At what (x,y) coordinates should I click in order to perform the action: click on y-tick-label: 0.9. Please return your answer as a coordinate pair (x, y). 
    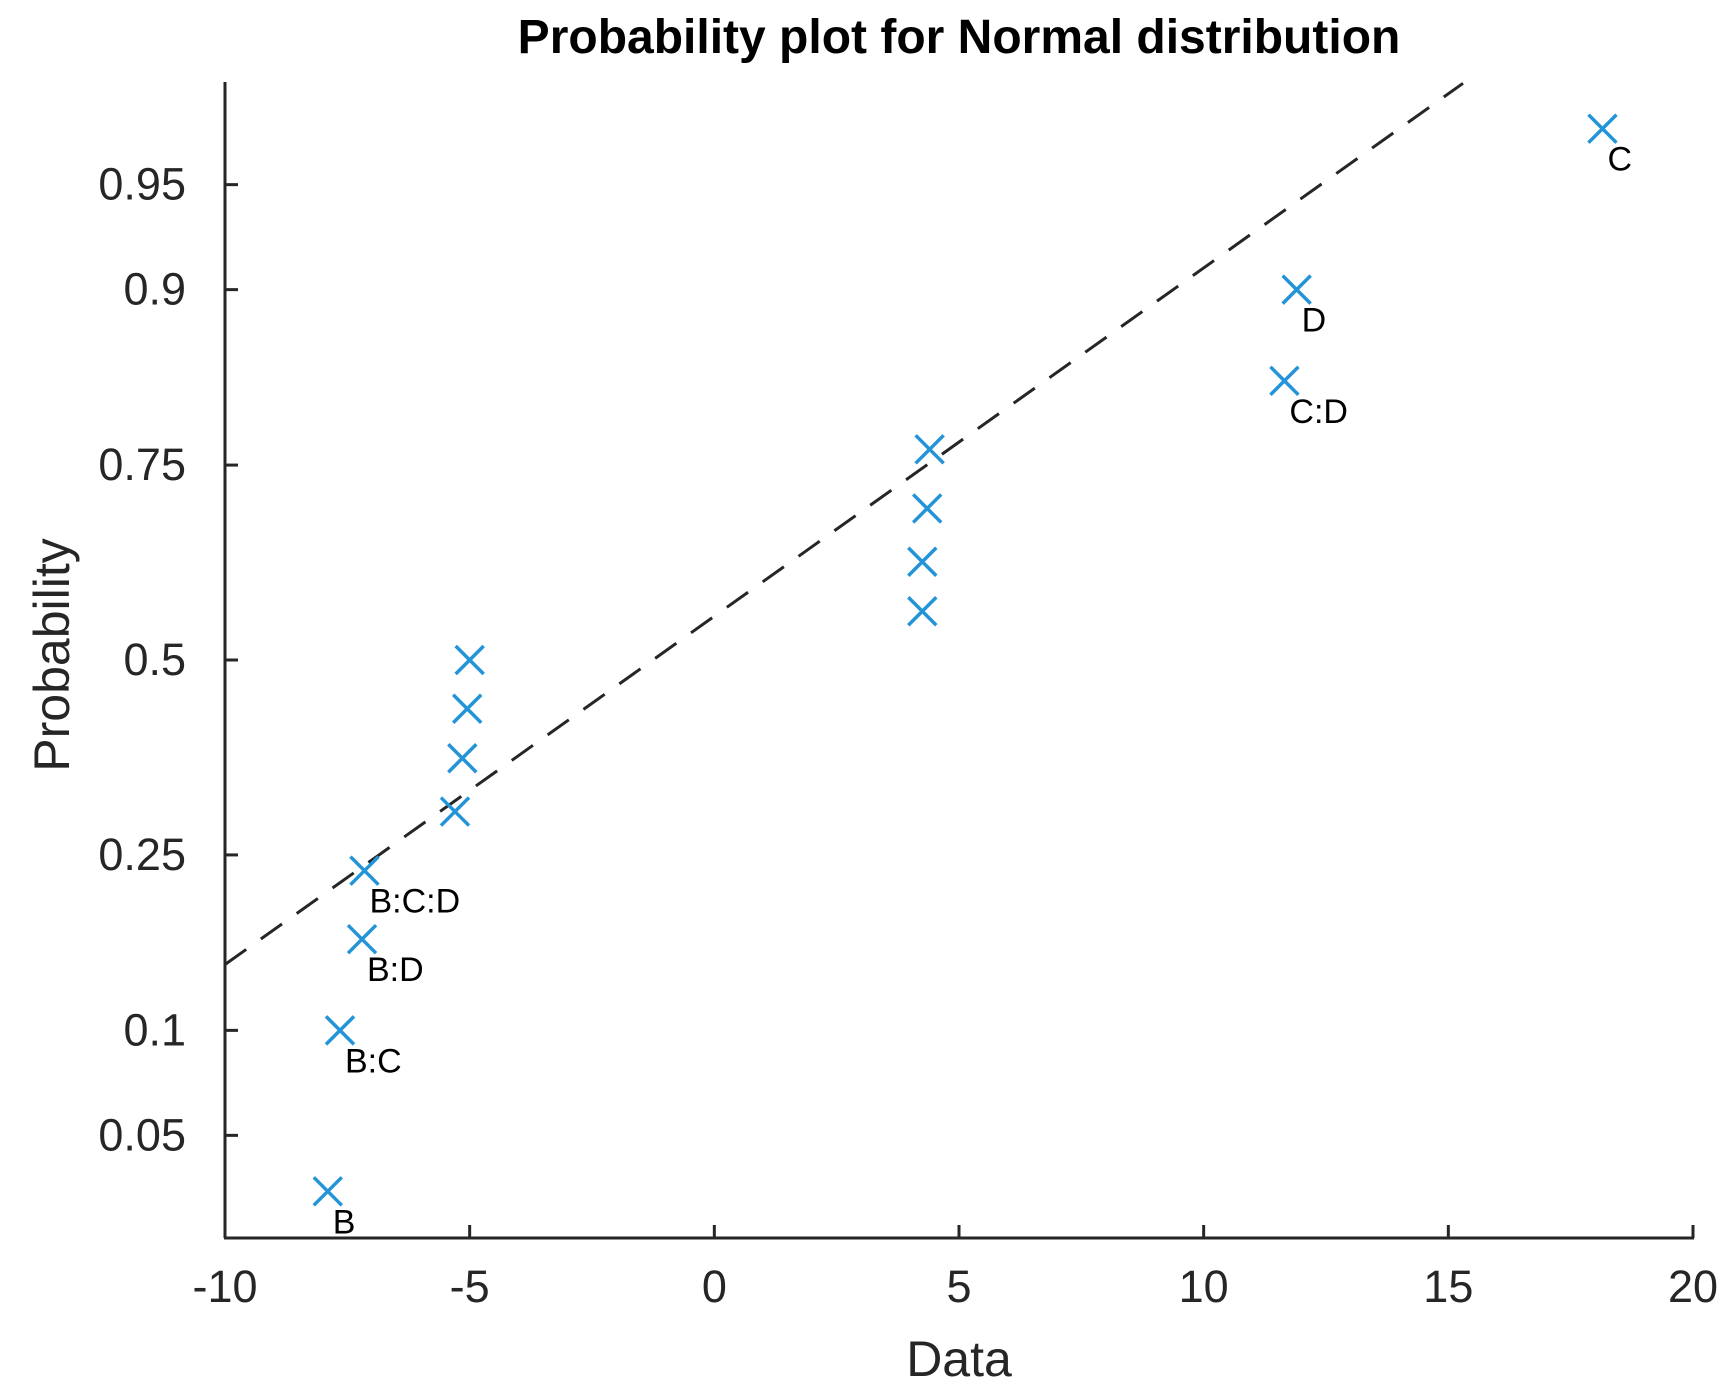
    Looking at the image, I should click on (154, 289).